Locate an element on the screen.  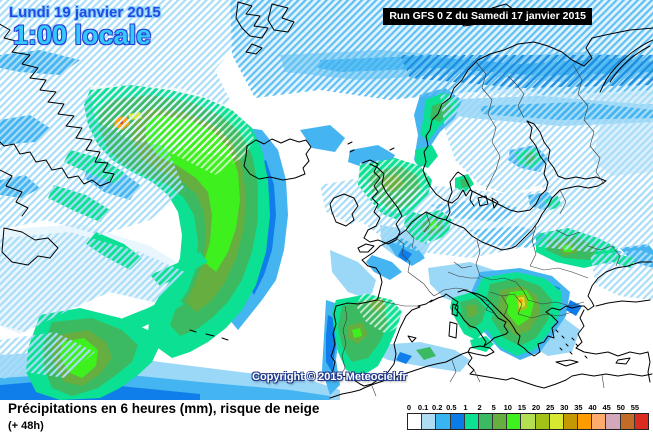
legend-tick-label: 0 is located at coordinates (409, 407).